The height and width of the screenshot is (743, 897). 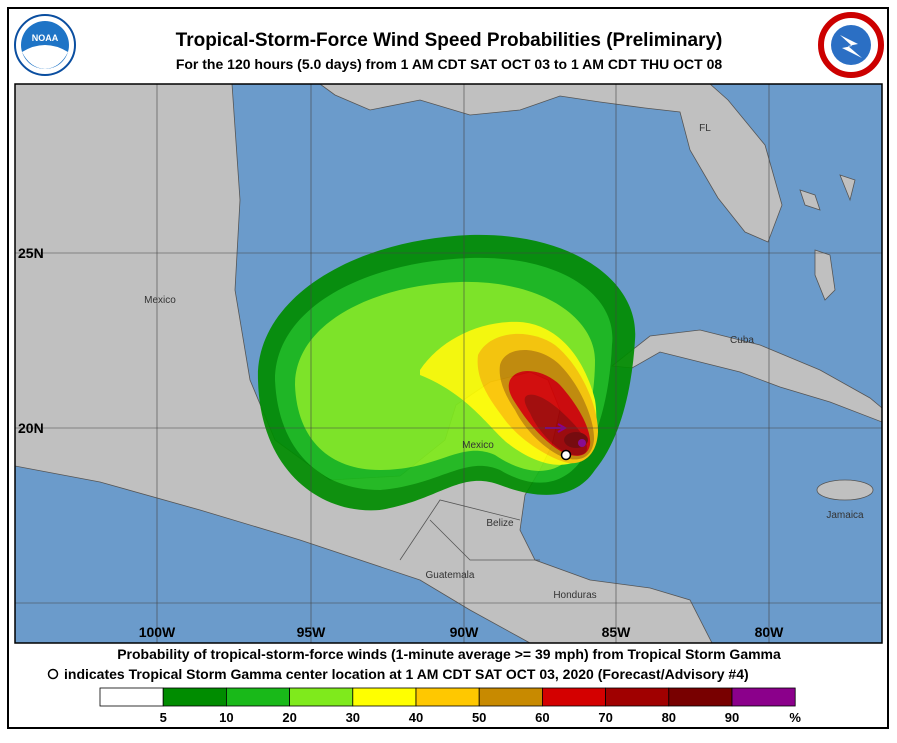 What do you see at coordinates (226, 717) in the screenshot?
I see `legend-tick: 10` at bounding box center [226, 717].